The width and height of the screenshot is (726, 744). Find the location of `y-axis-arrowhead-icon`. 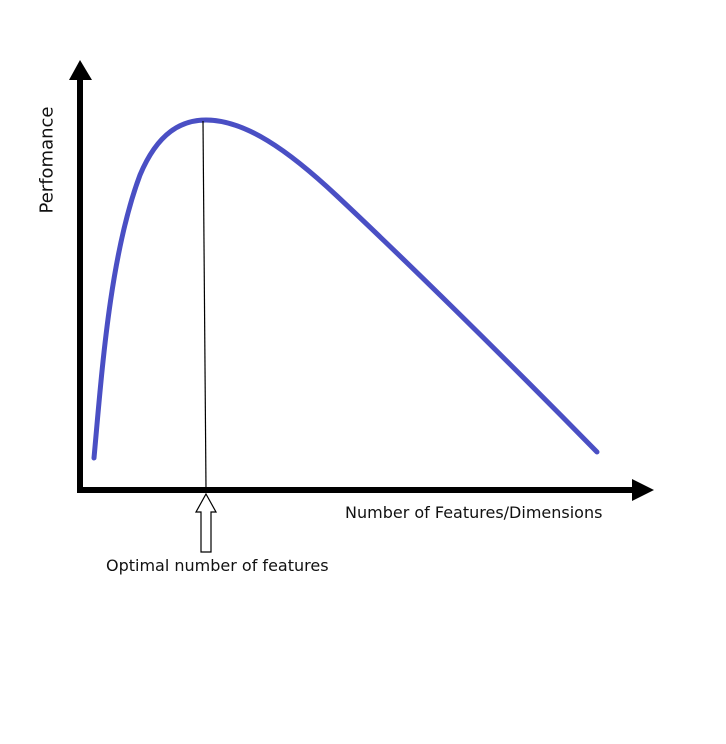

y-axis-arrowhead-icon is located at coordinates (80, 70).